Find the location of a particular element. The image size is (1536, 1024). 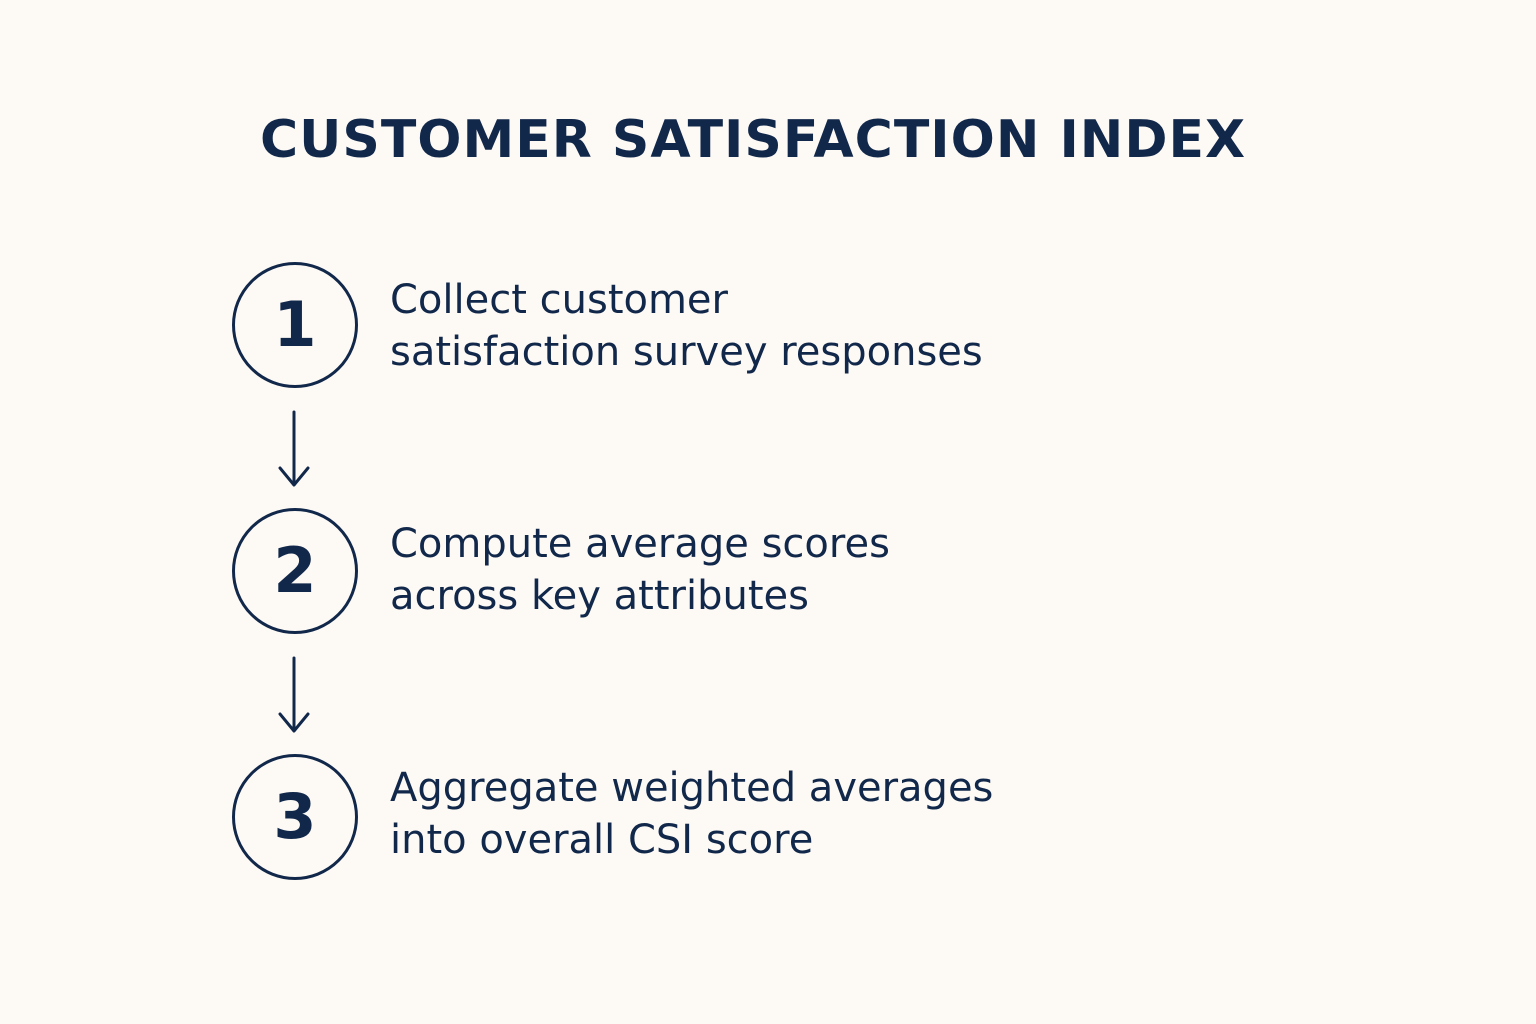

step-2-line-2: across key attributes is located at coordinates (599, 596).